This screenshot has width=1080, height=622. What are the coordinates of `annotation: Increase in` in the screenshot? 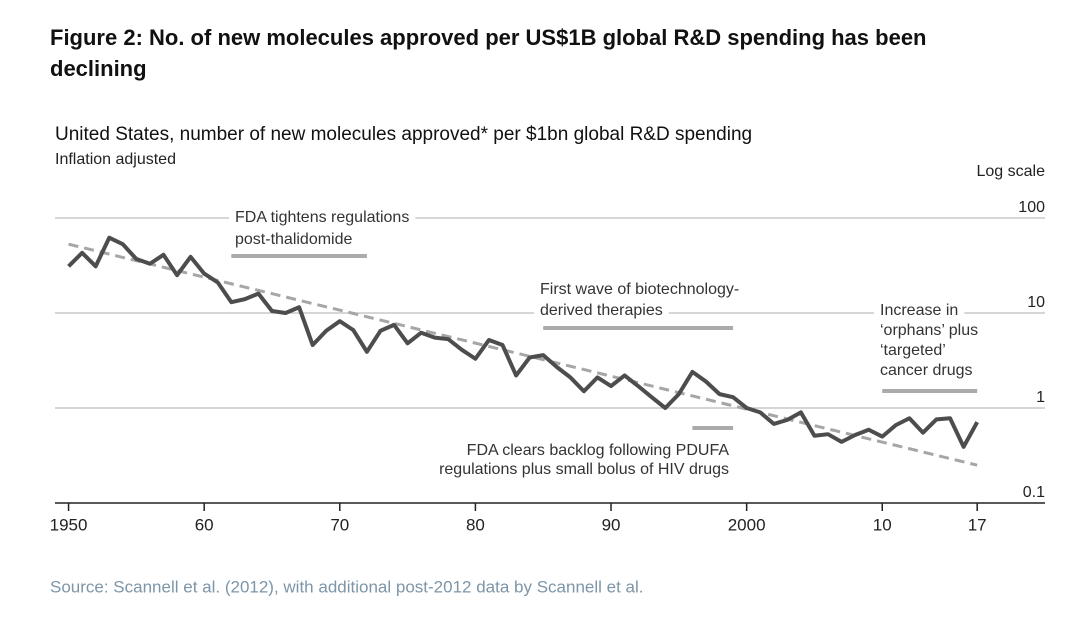 It's located at (919, 310).